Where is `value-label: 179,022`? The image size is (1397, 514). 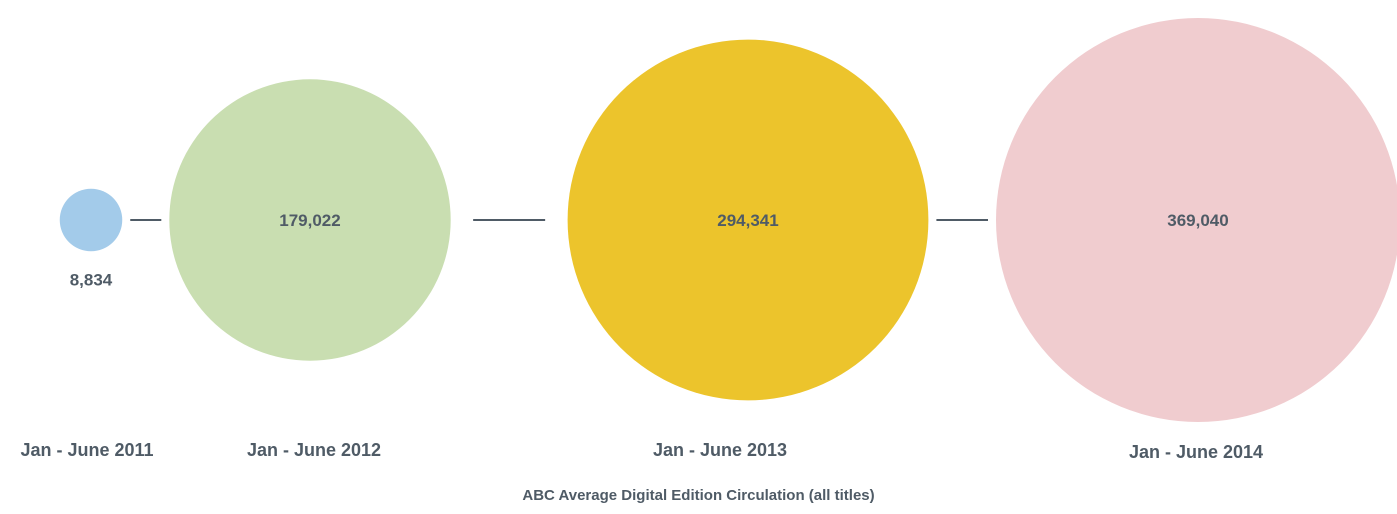 value-label: 179,022 is located at coordinates (309, 220).